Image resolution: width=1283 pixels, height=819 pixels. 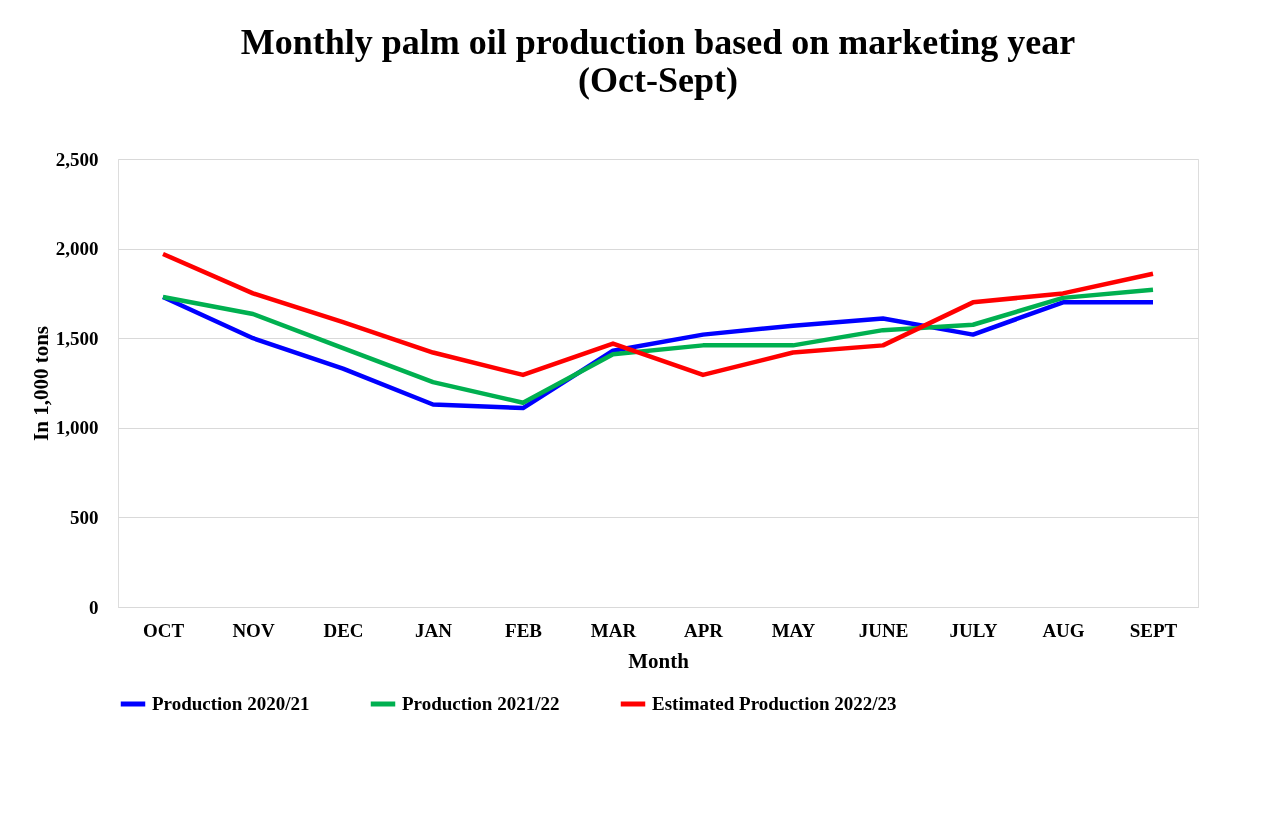 What do you see at coordinates (524, 630) in the screenshot?
I see `x-tick-label: FEB` at bounding box center [524, 630].